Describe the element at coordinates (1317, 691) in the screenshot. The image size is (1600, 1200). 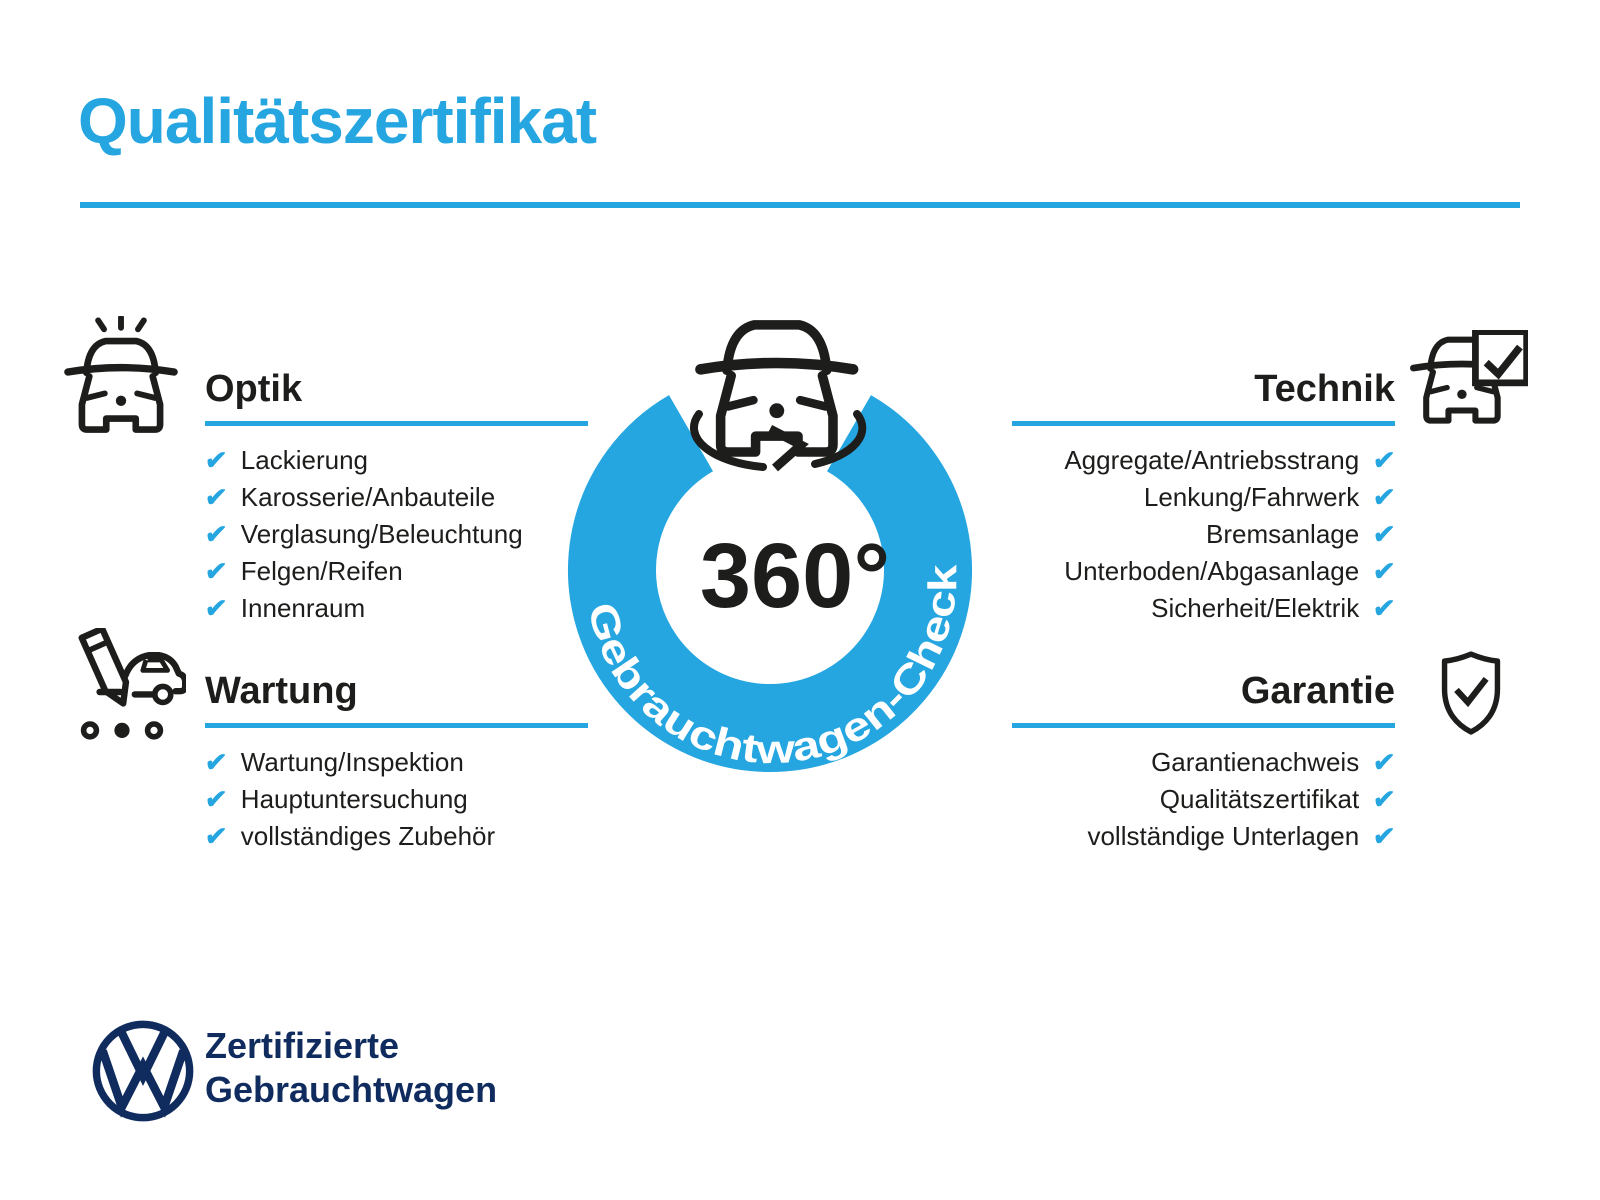
I see `section-title-garantie: Garantie` at that location.